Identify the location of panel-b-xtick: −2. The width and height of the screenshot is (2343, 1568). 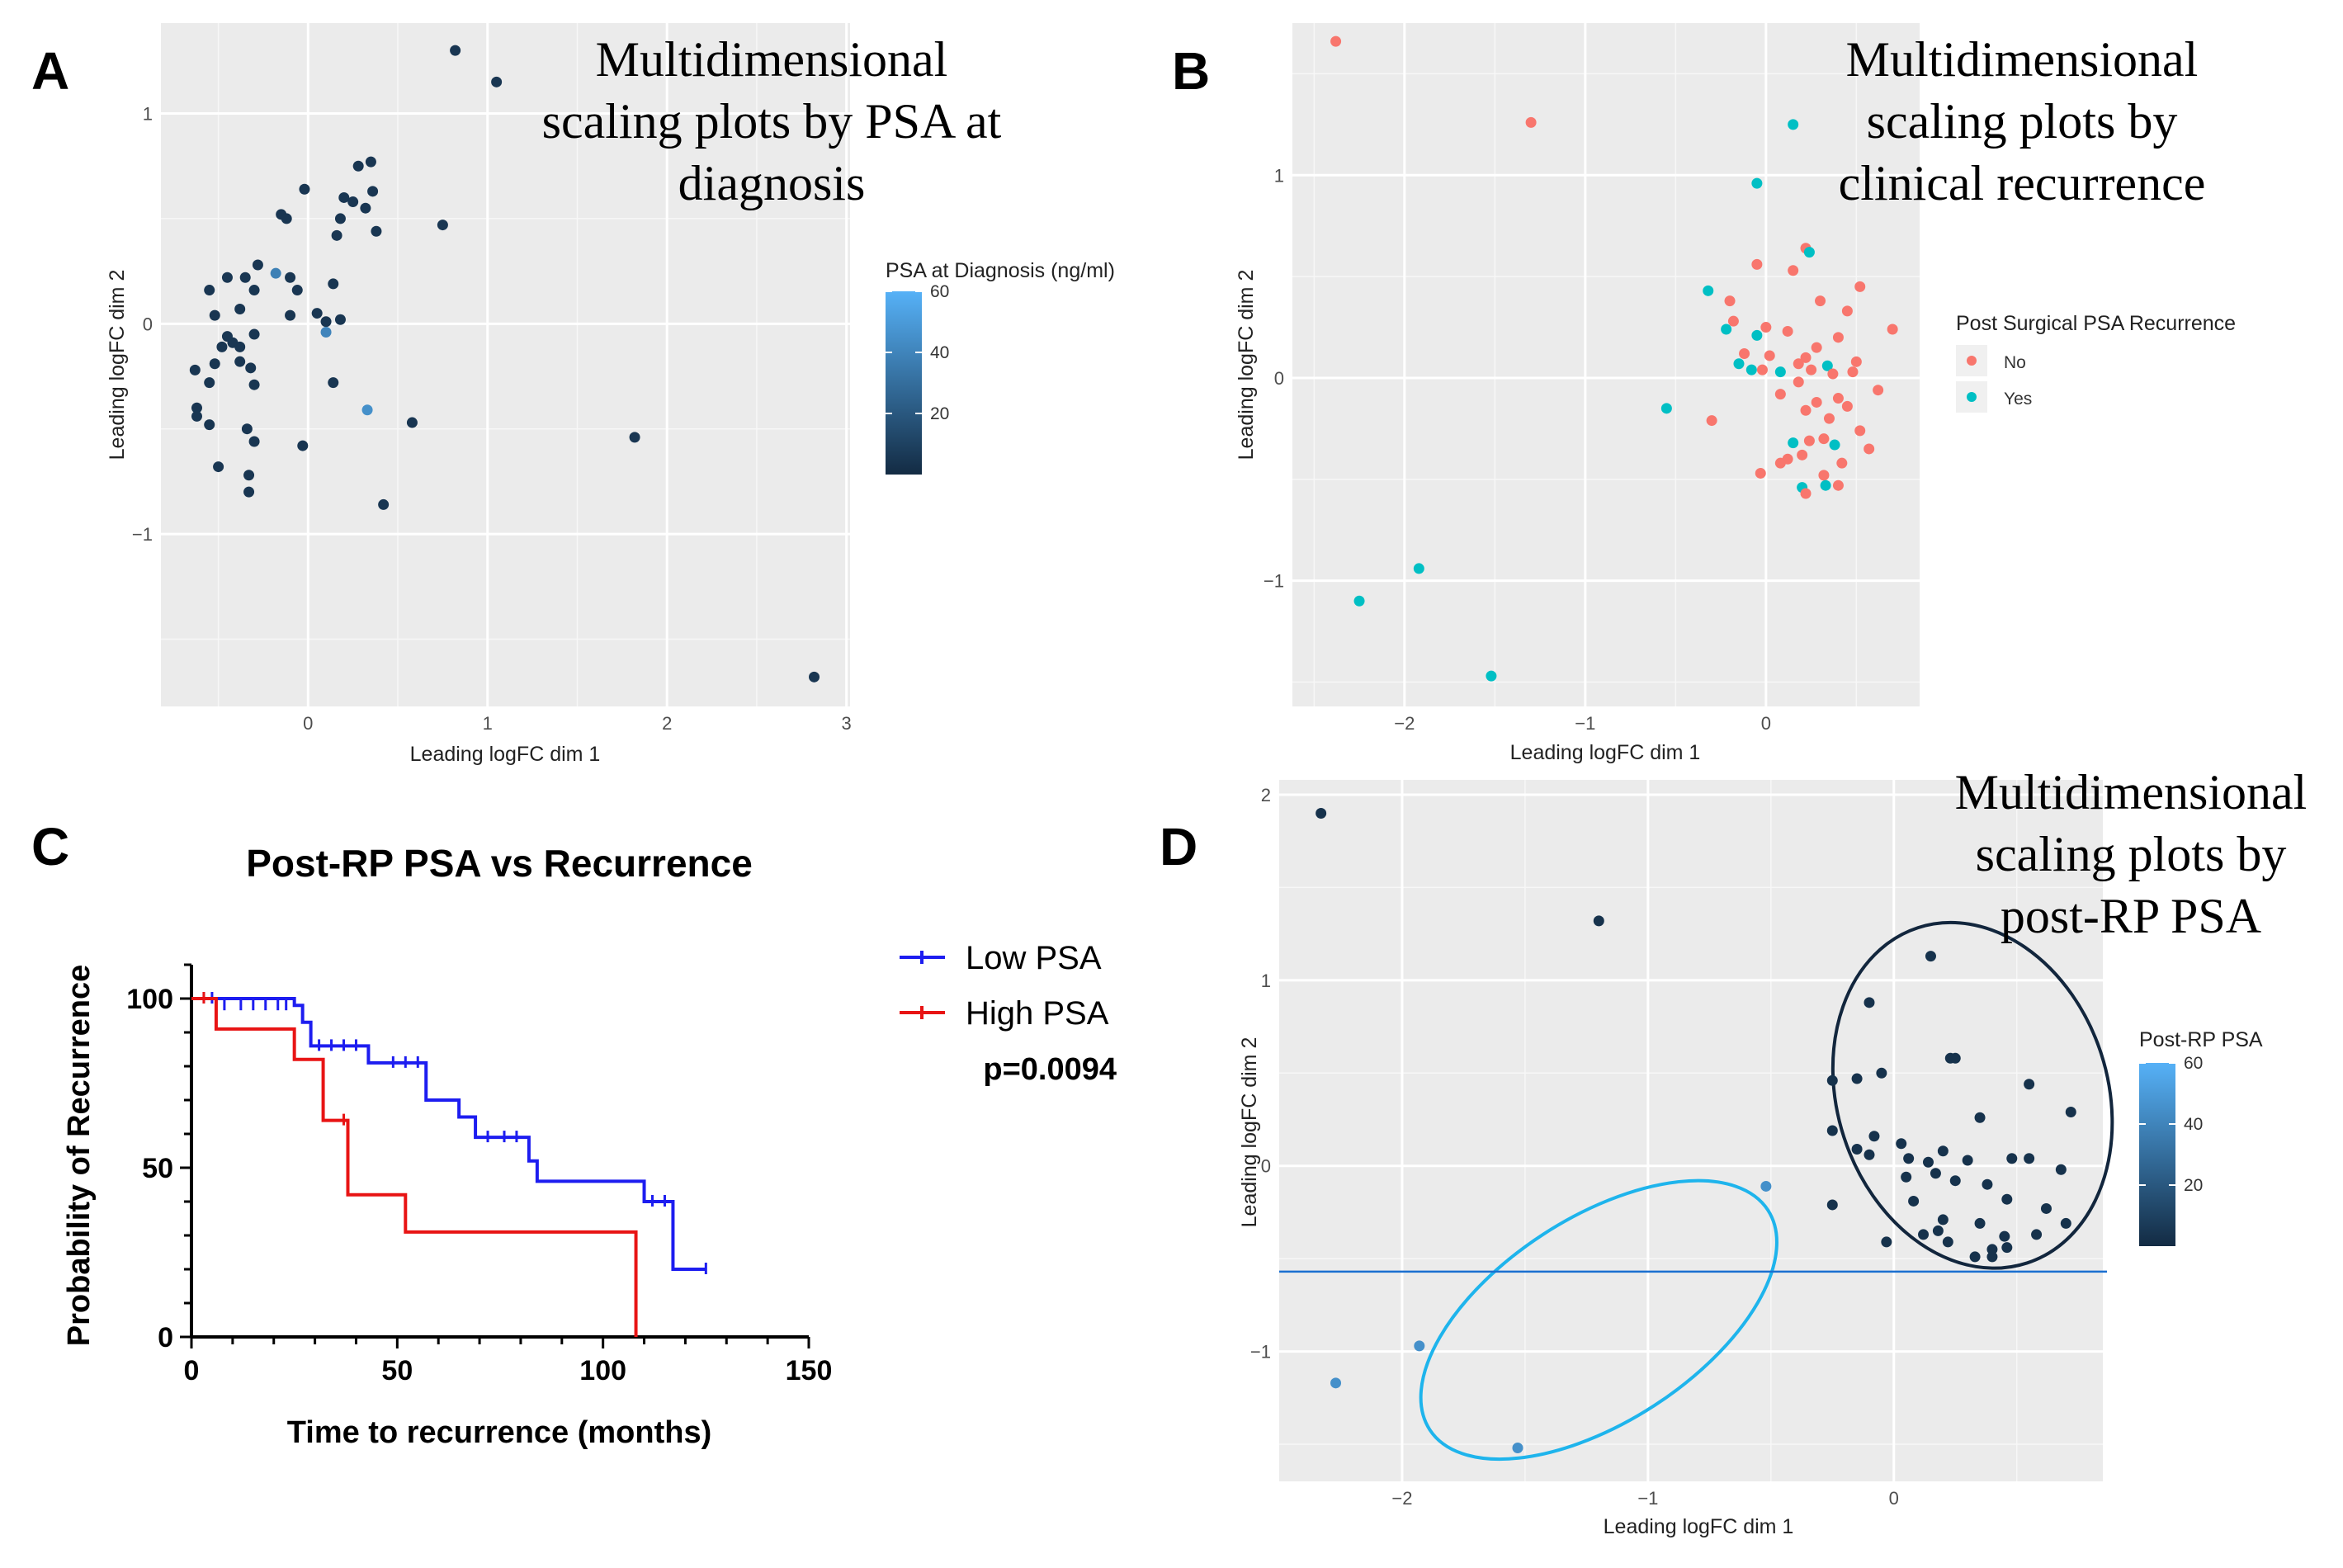
(1404, 723).